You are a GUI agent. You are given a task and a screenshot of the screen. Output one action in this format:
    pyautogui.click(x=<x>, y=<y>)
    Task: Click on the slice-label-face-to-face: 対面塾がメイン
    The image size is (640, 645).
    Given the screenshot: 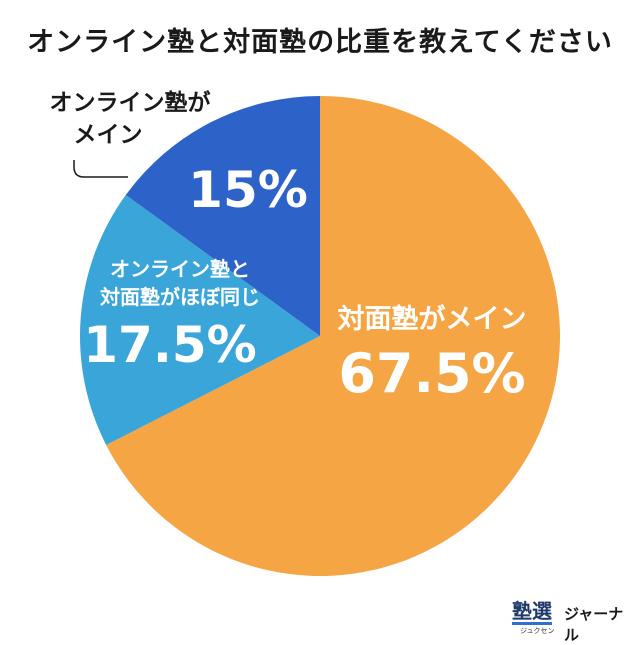 What is the action you would take?
    pyautogui.click(x=432, y=319)
    